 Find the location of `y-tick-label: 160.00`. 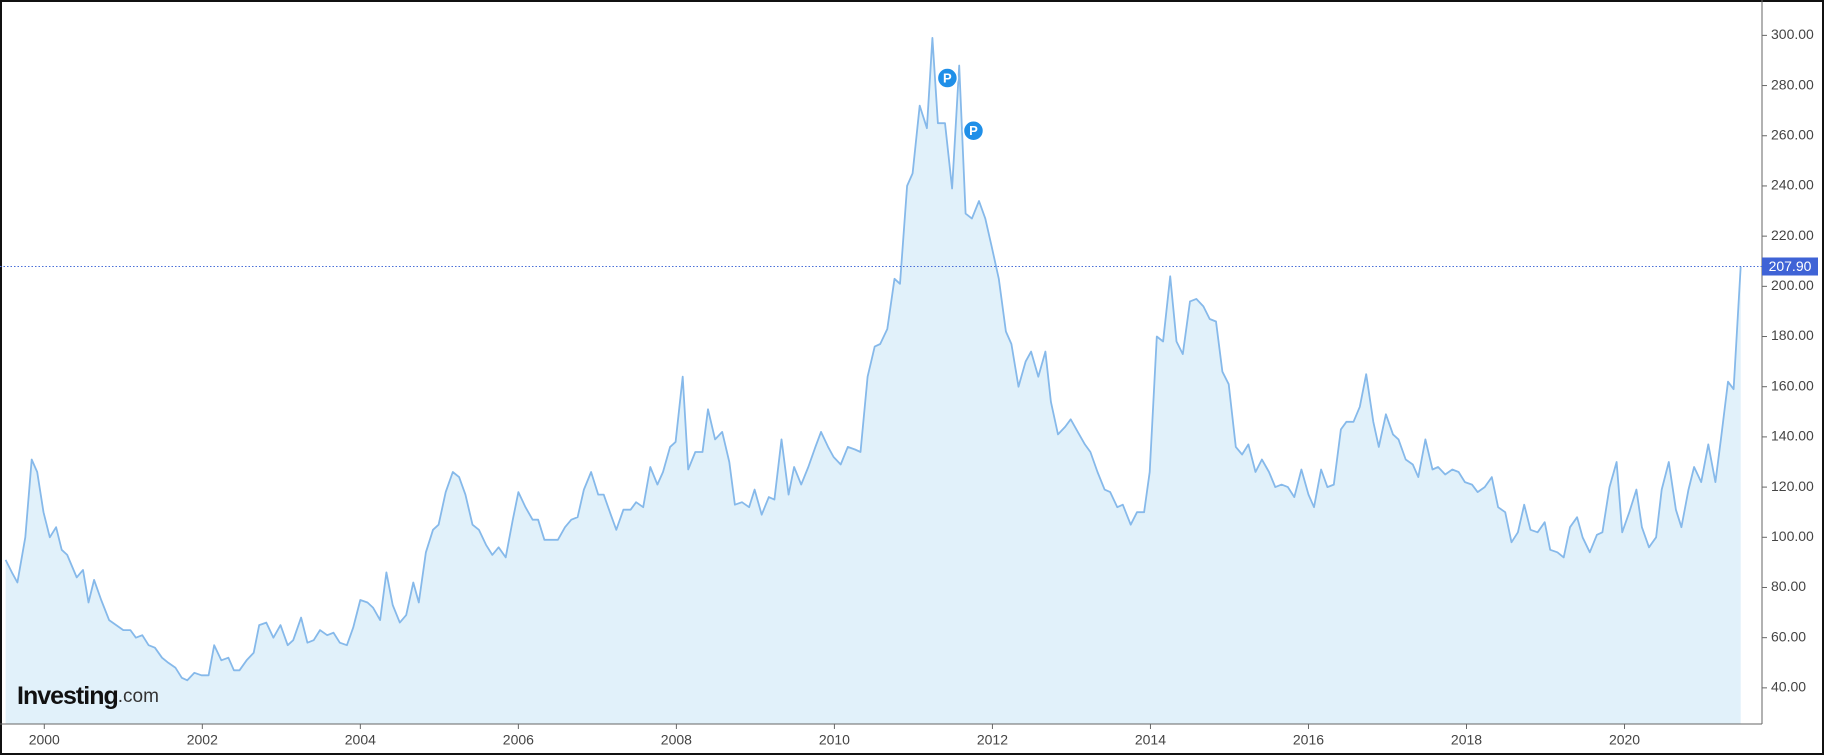

y-tick-label: 160.00 is located at coordinates (1792, 385).